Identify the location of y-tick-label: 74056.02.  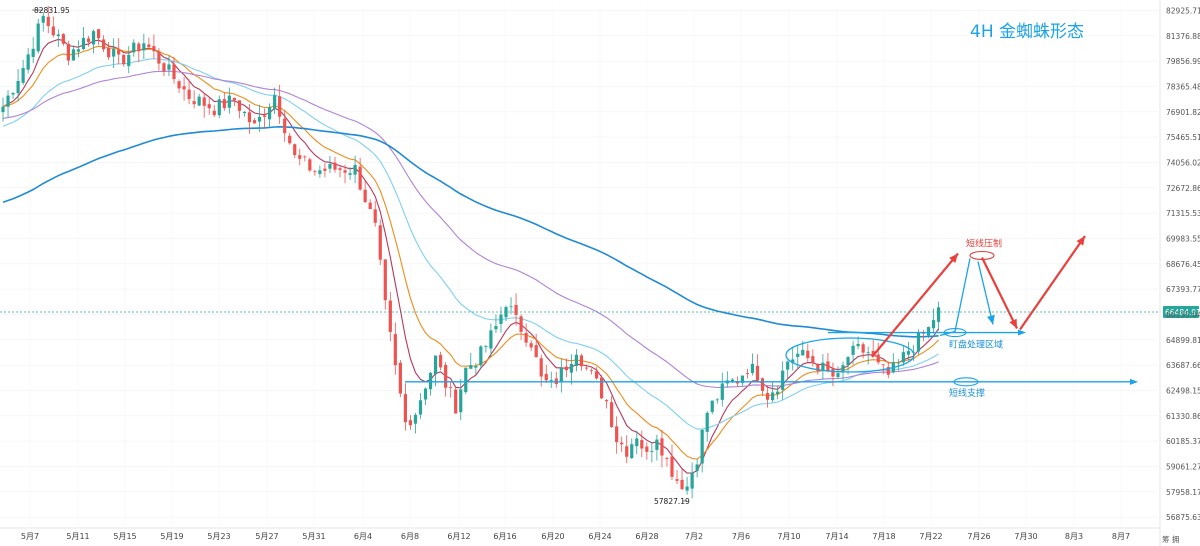
(1183, 162).